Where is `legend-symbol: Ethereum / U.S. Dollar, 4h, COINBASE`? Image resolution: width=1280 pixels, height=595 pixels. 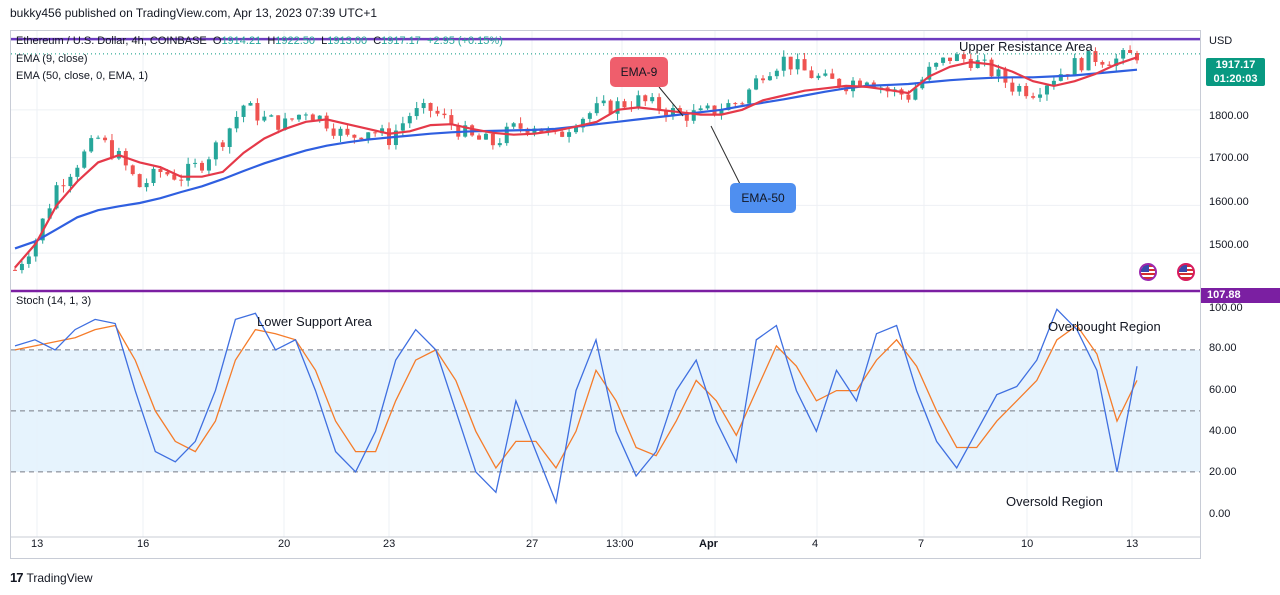
legend-symbol: Ethereum / U.S. Dollar, 4h, COINBASE is located at coordinates (111, 41).